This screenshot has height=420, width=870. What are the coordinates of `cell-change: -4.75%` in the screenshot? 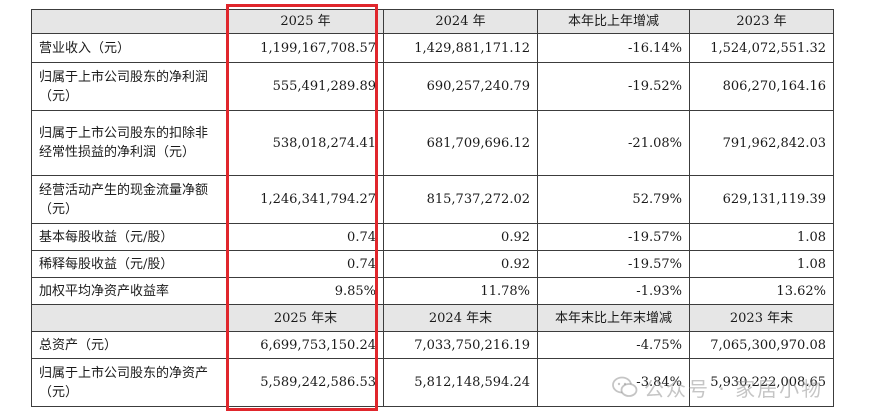 It's located at (613, 345).